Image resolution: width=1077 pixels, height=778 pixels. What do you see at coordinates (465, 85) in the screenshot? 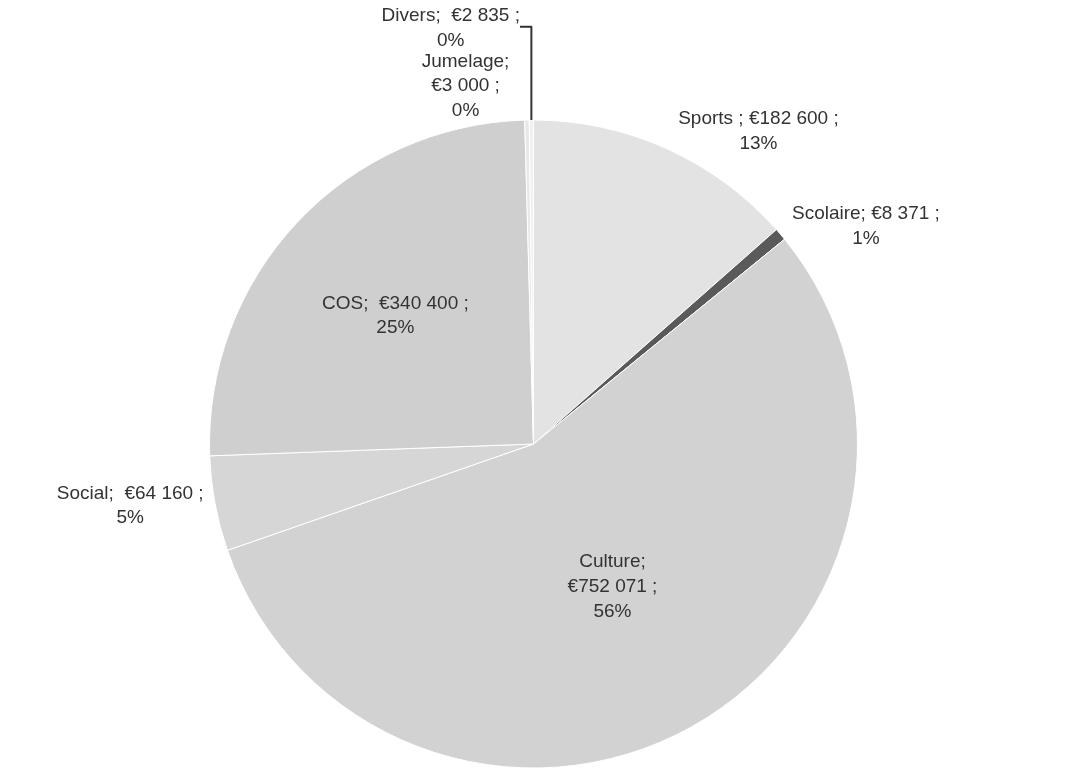
I see `slice-label: Jumelage; €3 000 ; 0%` at bounding box center [465, 85].